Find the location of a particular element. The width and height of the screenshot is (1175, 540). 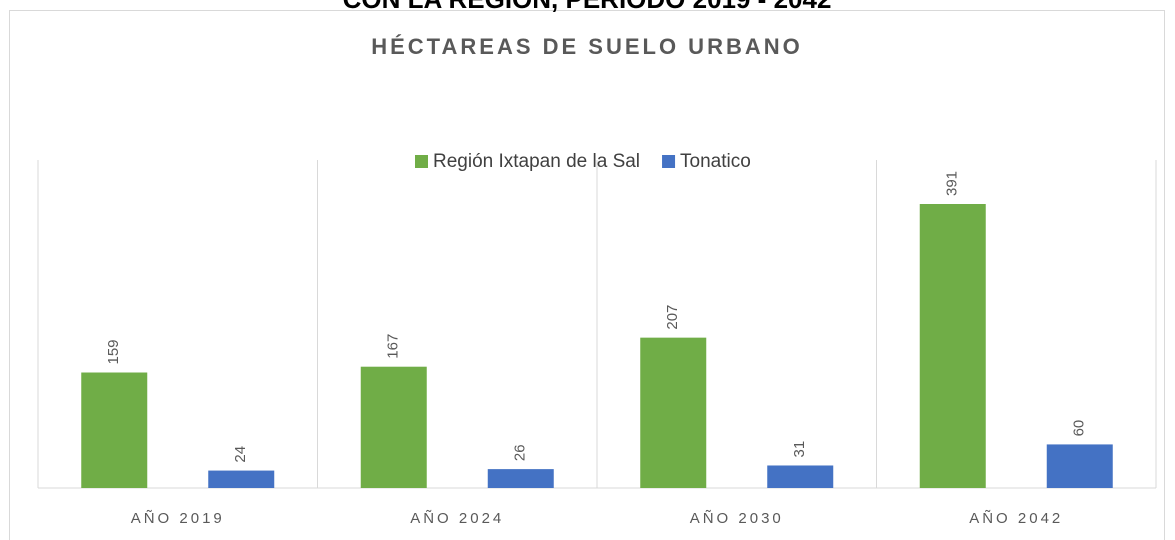

data-label: 167 is located at coordinates (393, 346).